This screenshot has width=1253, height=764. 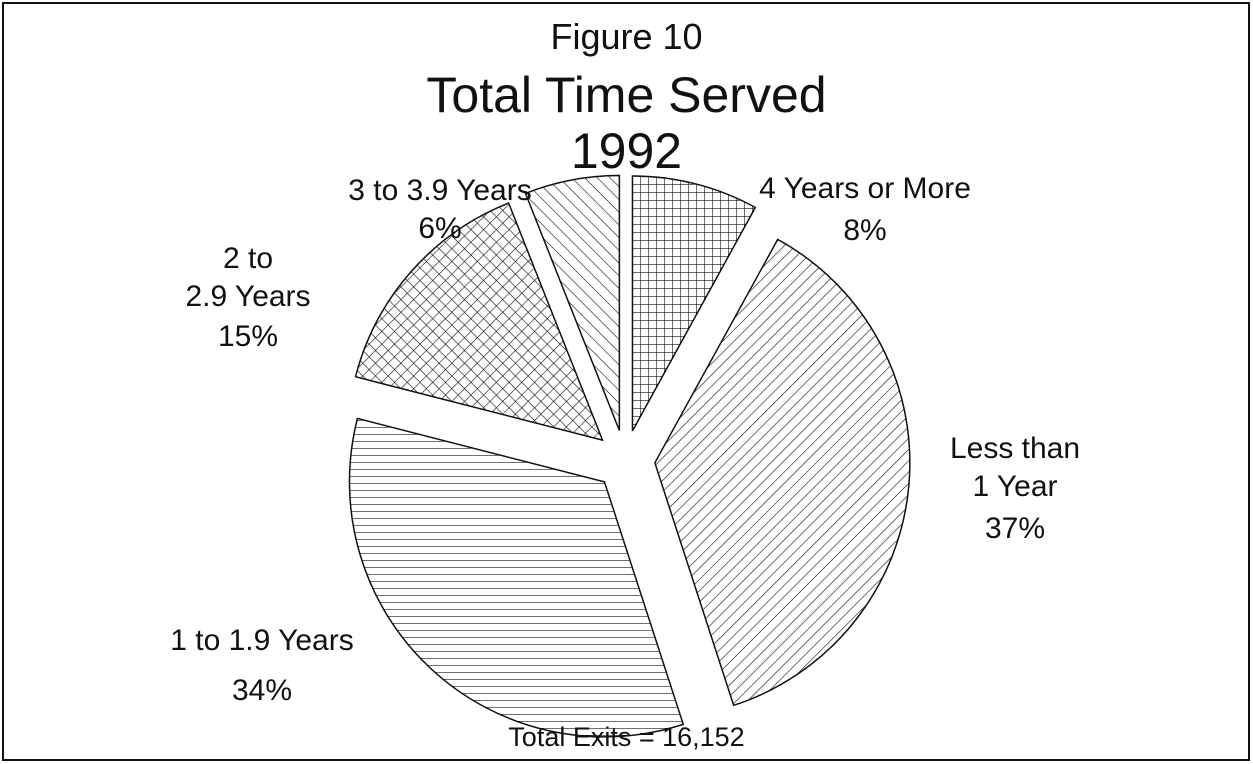 I want to click on slice-value-label: 34%, so click(x=262, y=690).